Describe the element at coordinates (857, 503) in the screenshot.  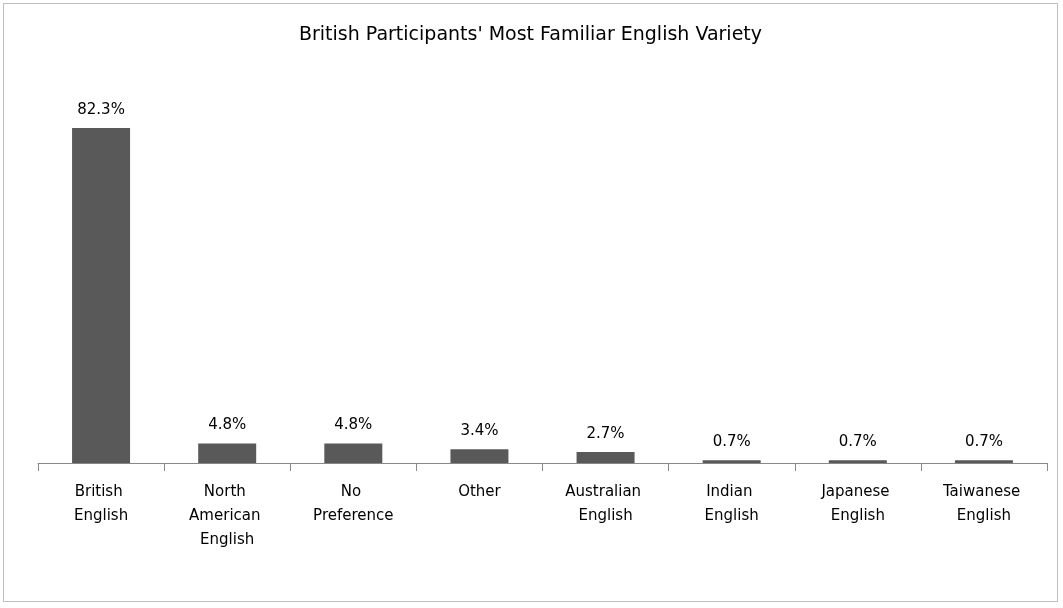
I see `x-tick-label: Japanese English` at that location.